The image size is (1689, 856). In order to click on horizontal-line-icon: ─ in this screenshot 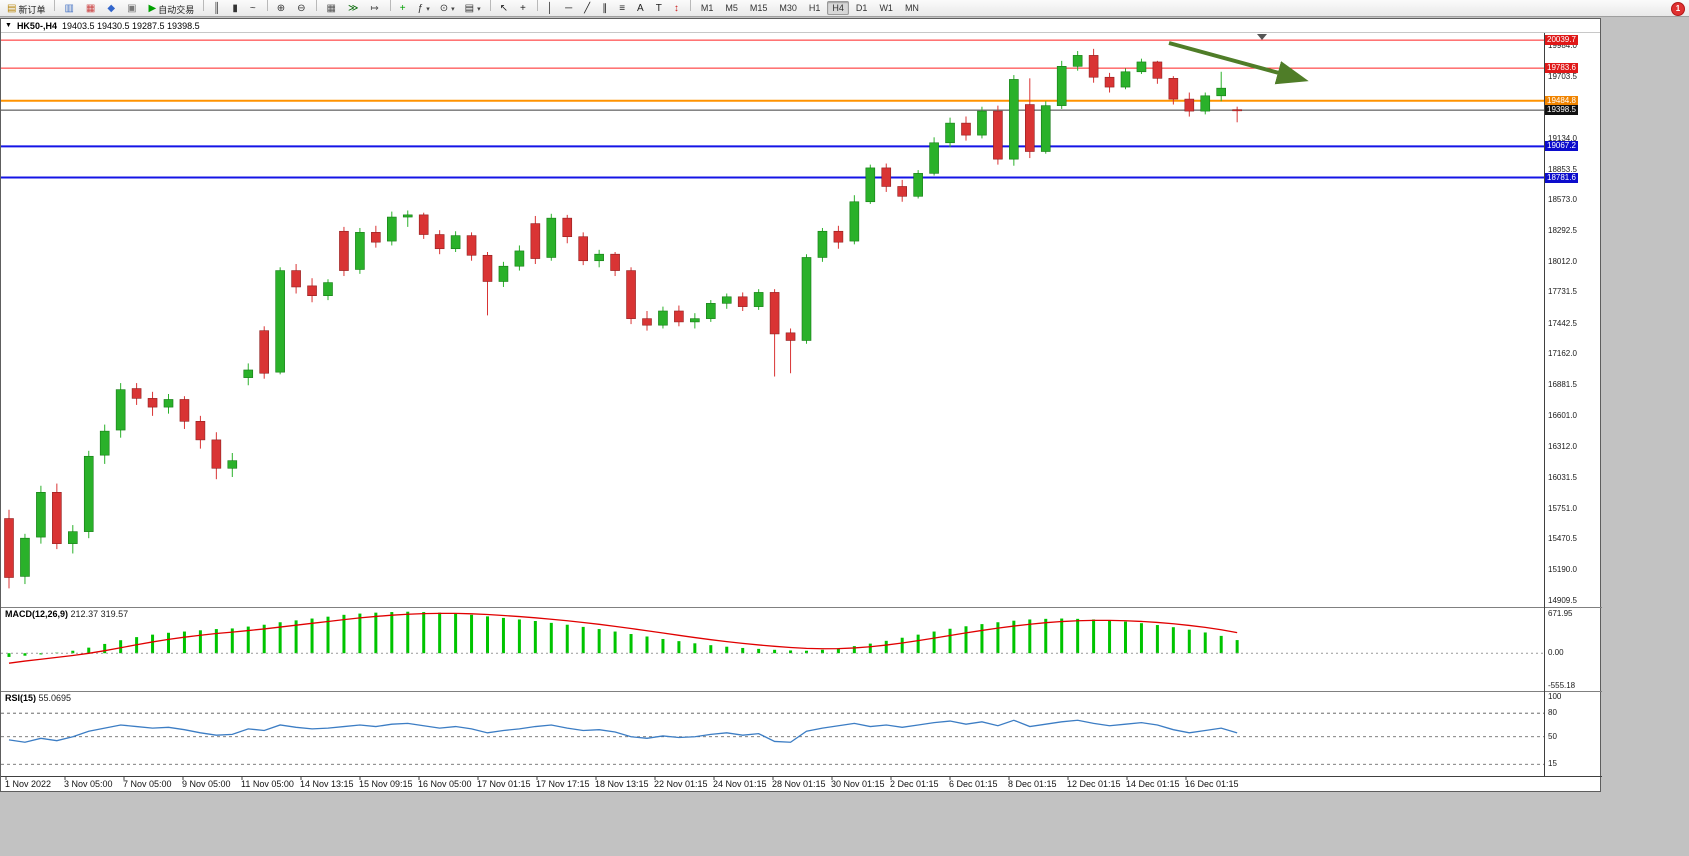, I will do `click(569, 9)`.